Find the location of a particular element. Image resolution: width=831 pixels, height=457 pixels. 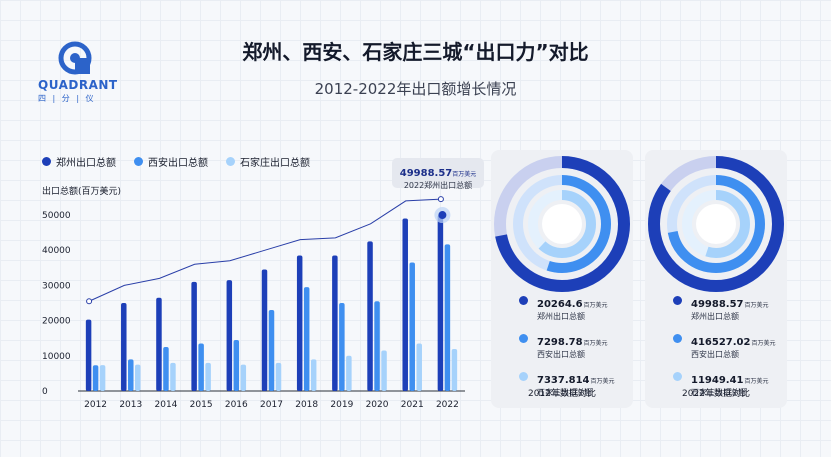

panel-row: 11949.41百万美元 石家庄出口总额 is located at coordinates (724, 383).